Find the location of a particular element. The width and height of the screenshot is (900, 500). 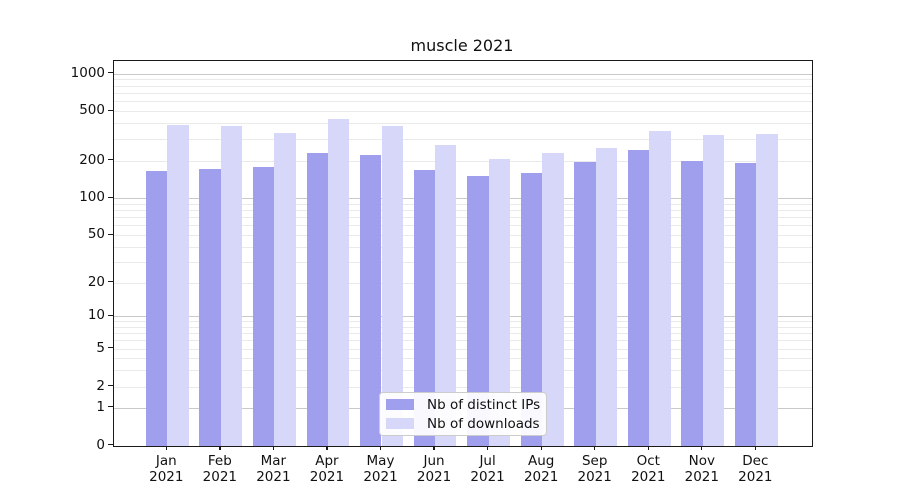

x-tick-label: Aug 2021 is located at coordinates (541, 469).